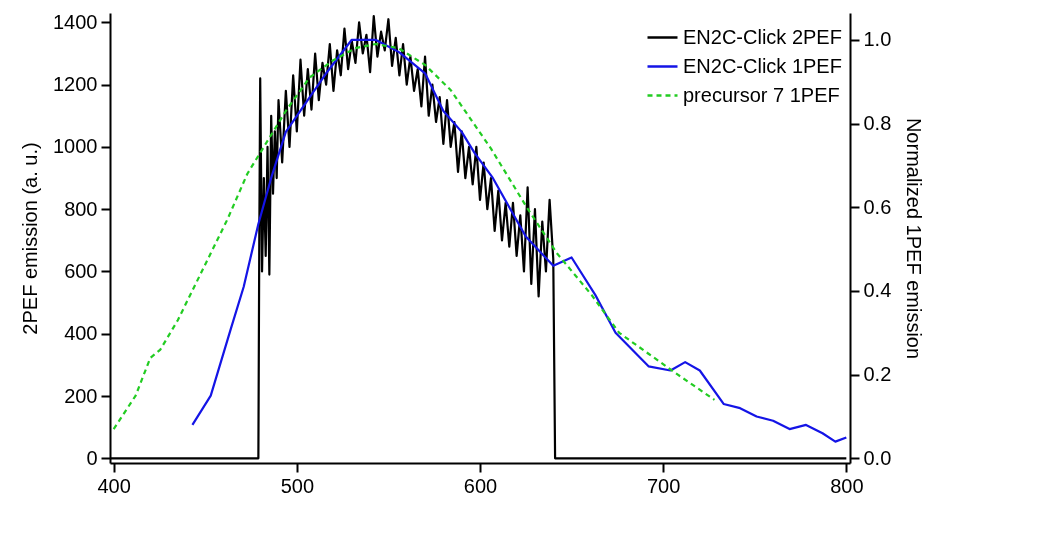  What do you see at coordinates (847, 485) in the screenshot?
I see `x-tick-label: 800` at bounding box center [847, 485].